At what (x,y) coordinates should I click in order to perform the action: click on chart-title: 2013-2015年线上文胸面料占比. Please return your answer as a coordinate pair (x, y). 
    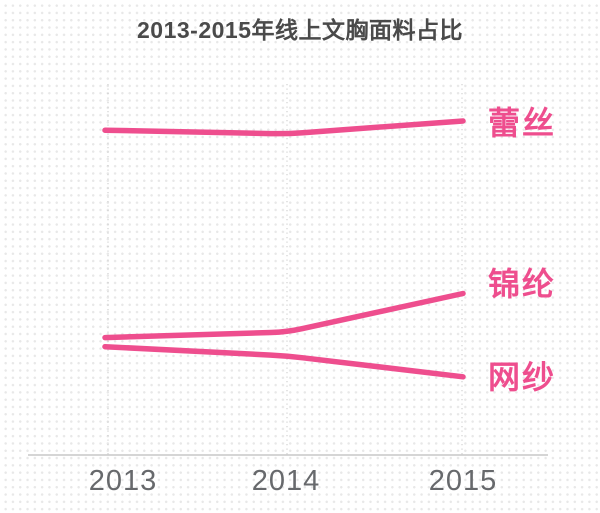
    Looking at the image, I should click on (300, 30).